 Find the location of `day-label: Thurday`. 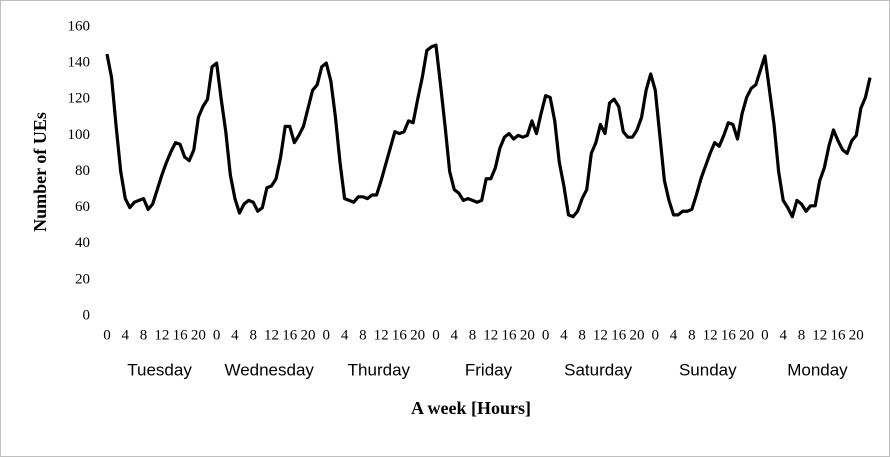

day-label: Thurday is located at coordinates (379, 369).